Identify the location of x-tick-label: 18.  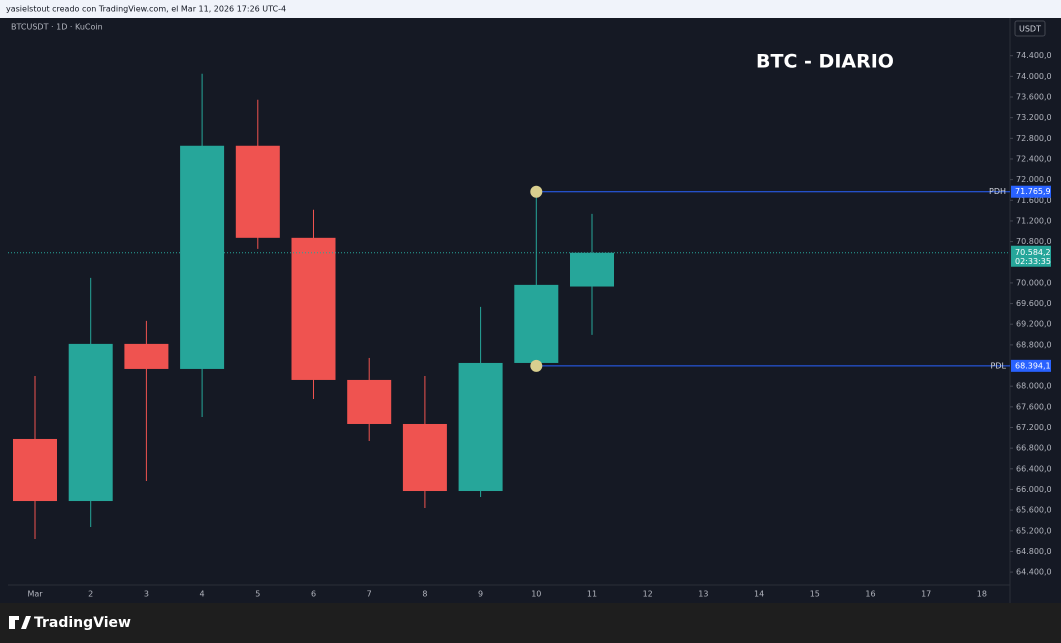
(982, 594).